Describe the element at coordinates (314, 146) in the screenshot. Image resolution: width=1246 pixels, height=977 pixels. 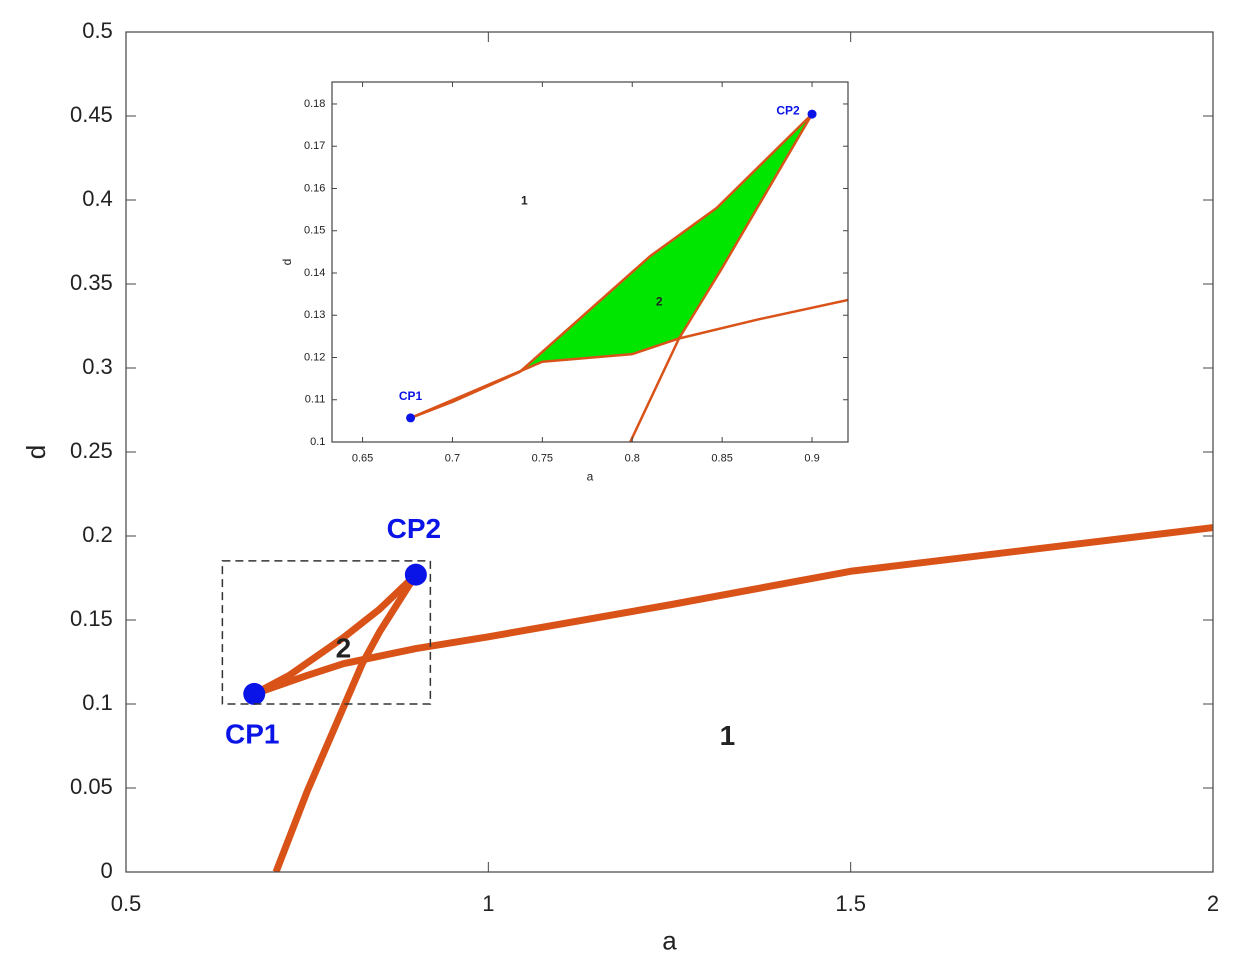
I see `y-tick-label: 0.17` at that location.